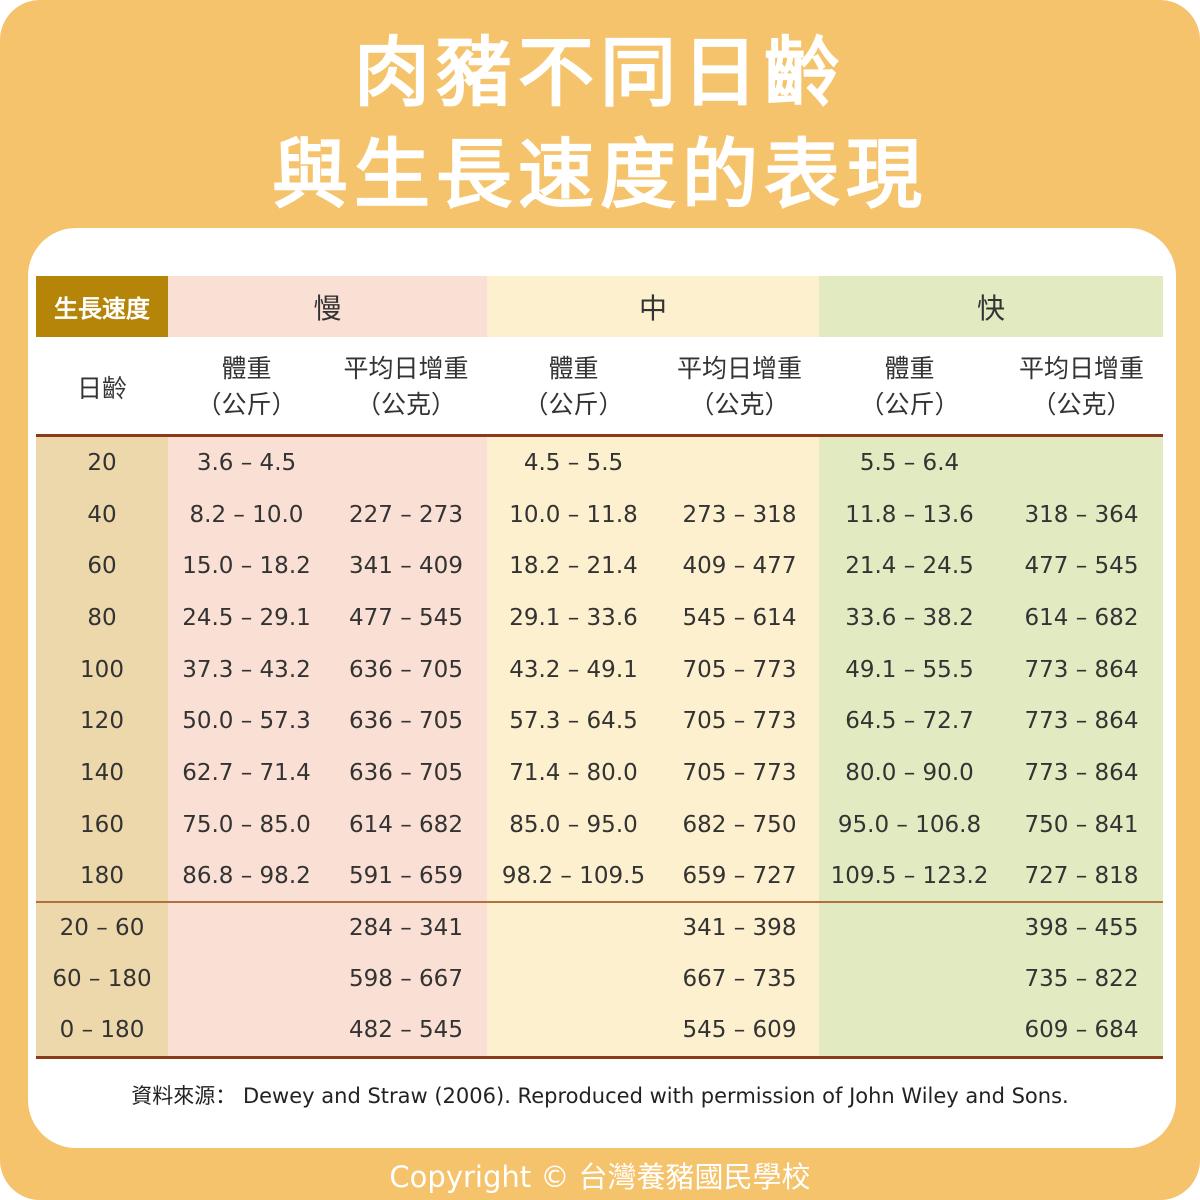 The height and width of the screenshot is (1200, 1200). I want to click on gain-header-fast-line1: 平均日增重, so click(1081, 368).